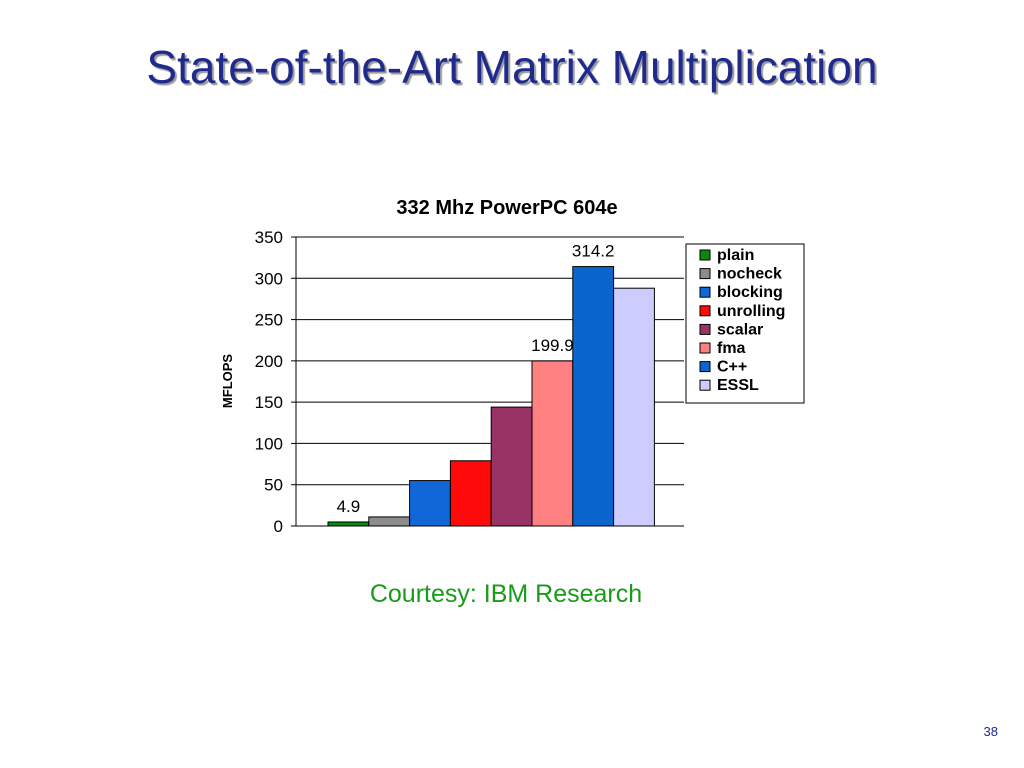 Image resolution: width=1024 pixels, height=768 pixels. Describe the element at coordinates (634, 407) in the screenshot. I see `bar-essl` at that location.